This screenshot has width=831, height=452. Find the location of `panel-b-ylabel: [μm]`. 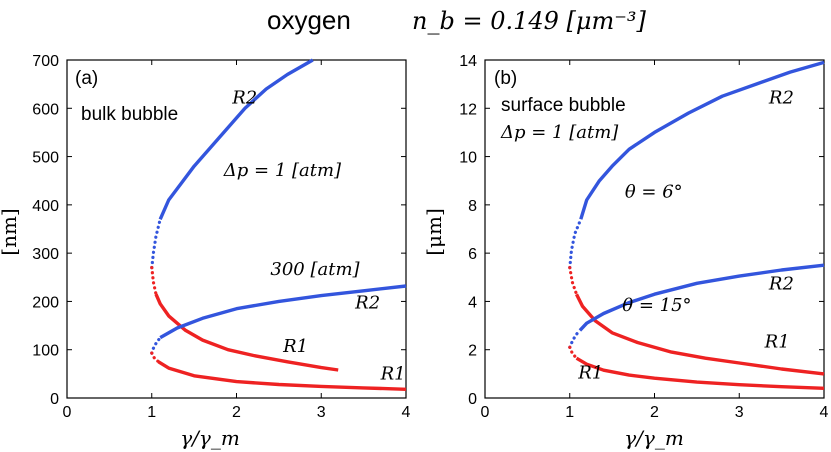

panel-b-ylabel: [μm] is located at coordinates (434, 232).